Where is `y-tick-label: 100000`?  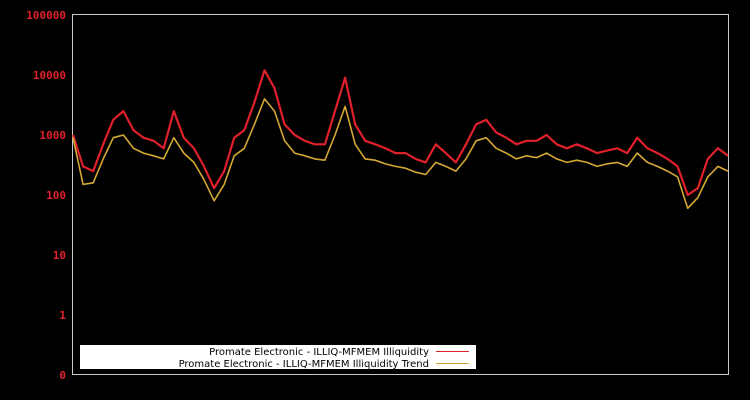
y-tick-label: 100000 is located at coordinates (46, 15).